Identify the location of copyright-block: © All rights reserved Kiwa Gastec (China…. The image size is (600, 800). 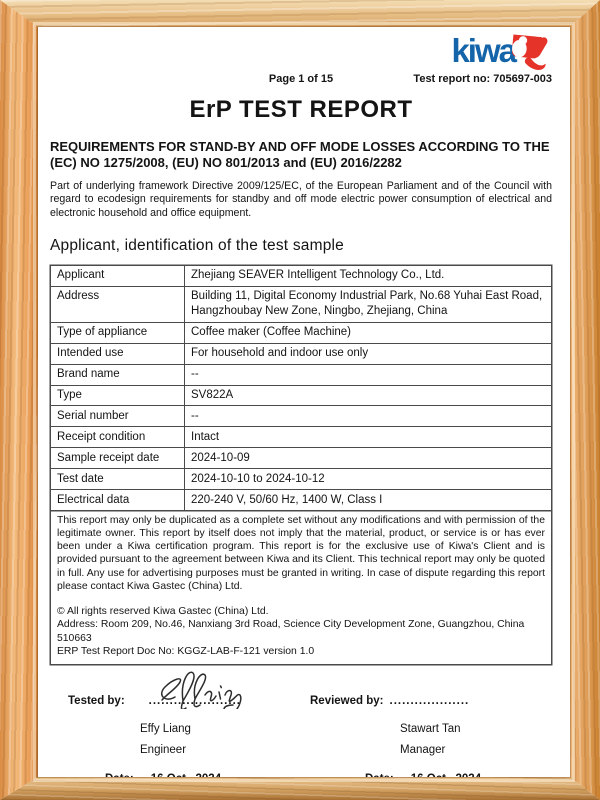
(301, 632).